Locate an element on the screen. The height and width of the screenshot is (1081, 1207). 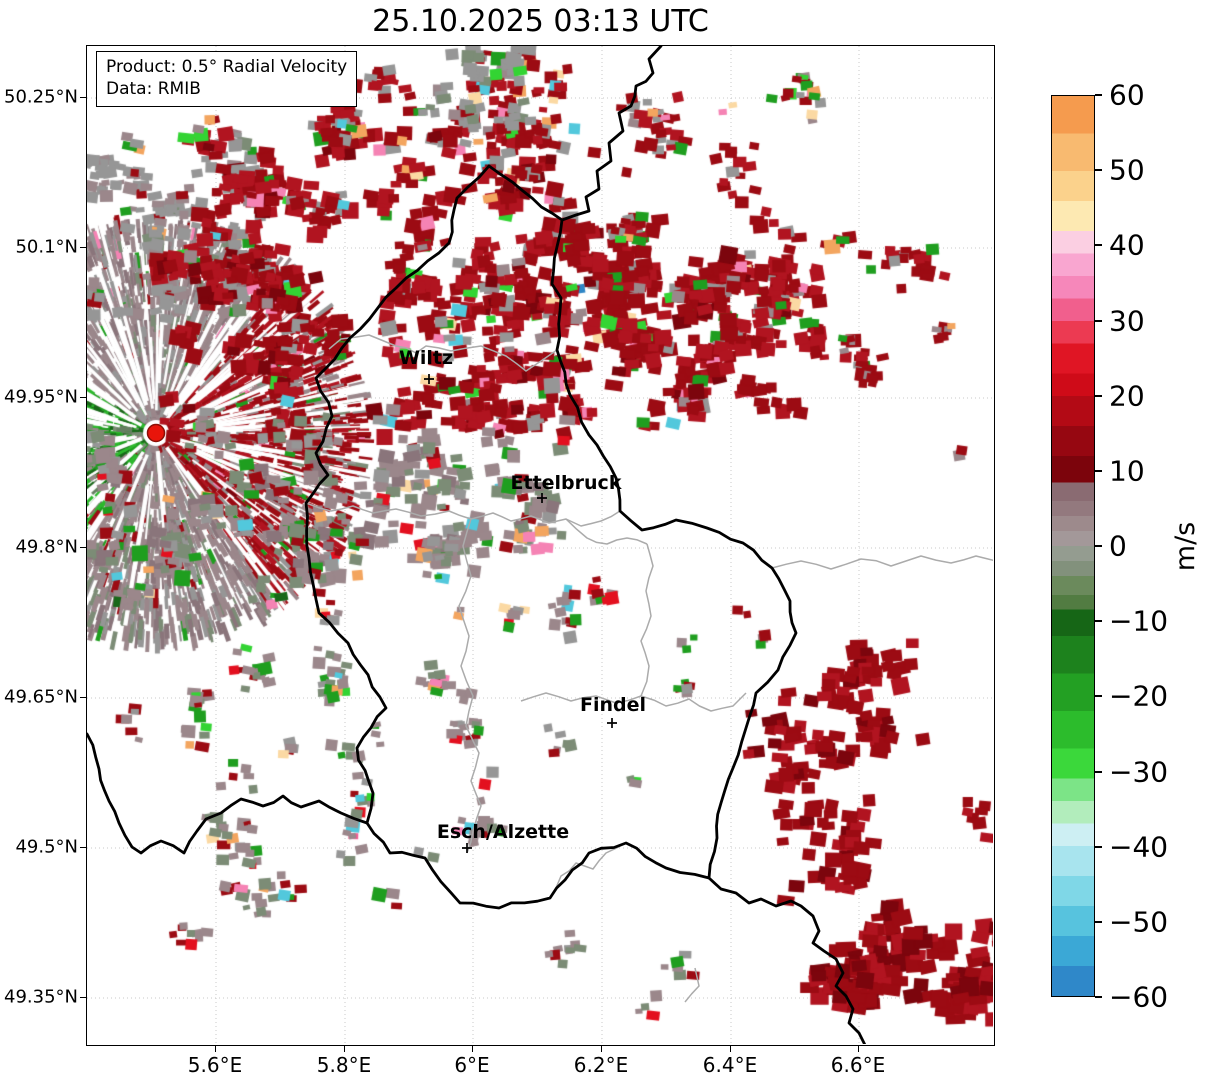
data-source-label: Data: RMIB is located at coordinates (153, 89).